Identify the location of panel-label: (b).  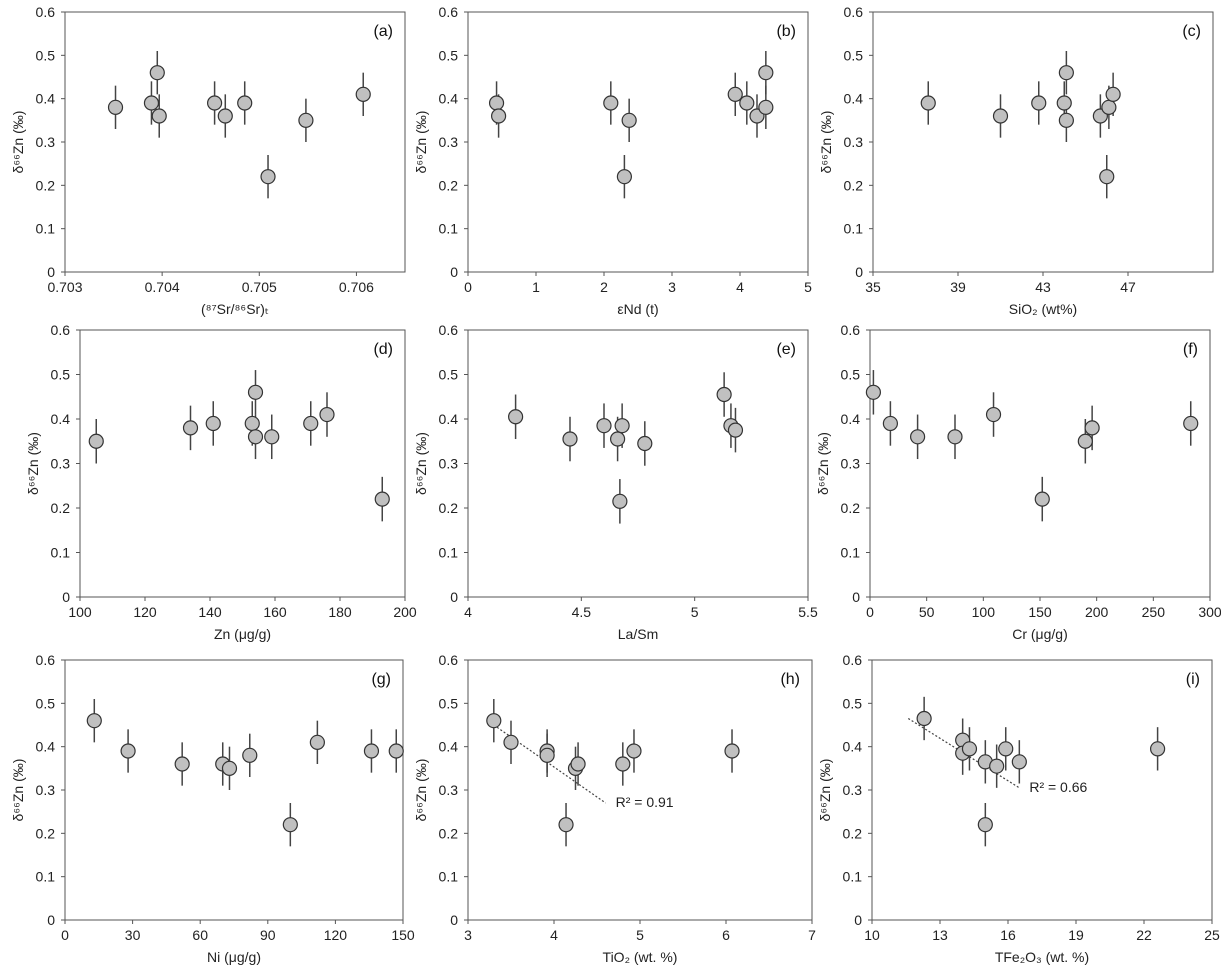
(786, 31).